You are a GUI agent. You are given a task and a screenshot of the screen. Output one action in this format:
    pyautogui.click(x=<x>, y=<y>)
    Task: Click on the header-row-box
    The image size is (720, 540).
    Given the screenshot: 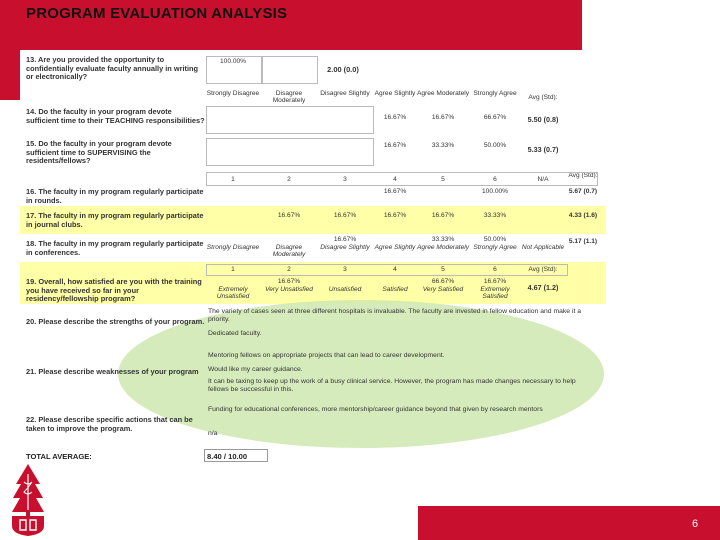 What is the action you would take?
    pyautogui.click(x=402, y=179)
    